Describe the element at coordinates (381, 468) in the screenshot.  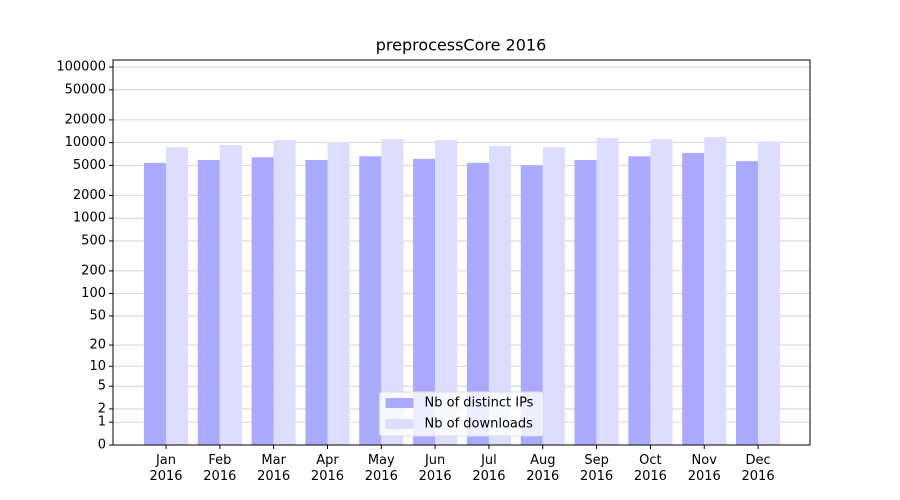
I see `x-tick-label: May 2016` at that location.